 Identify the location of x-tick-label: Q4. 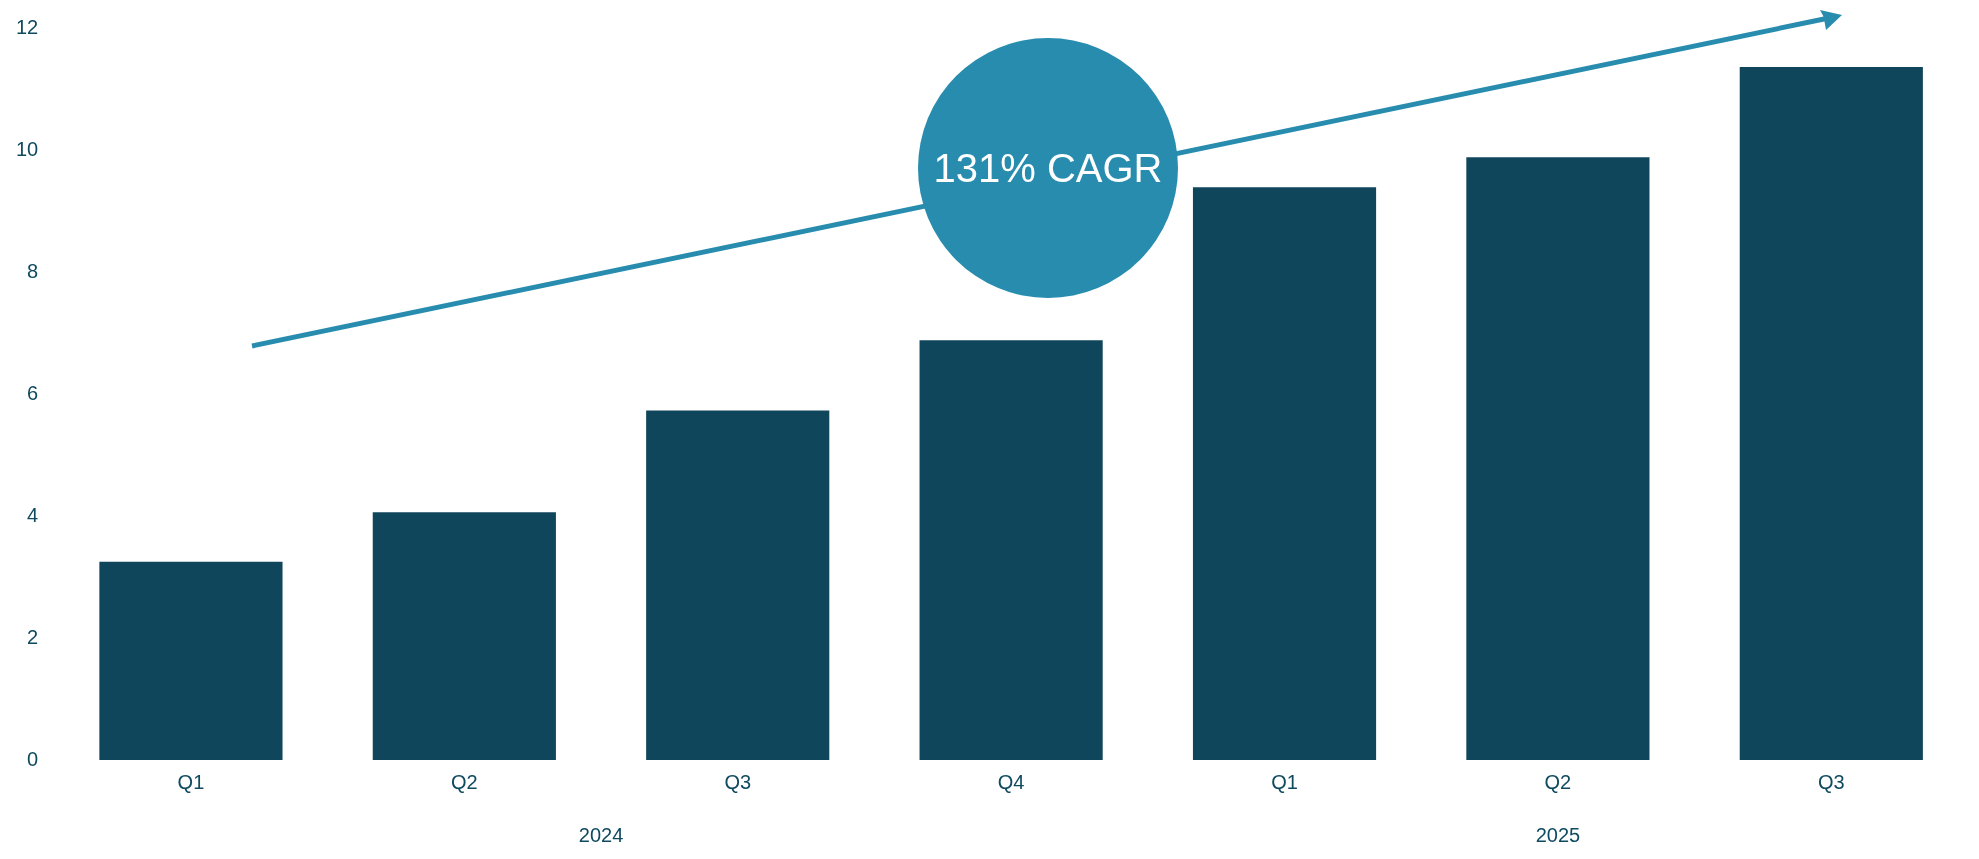
(1011, 781).